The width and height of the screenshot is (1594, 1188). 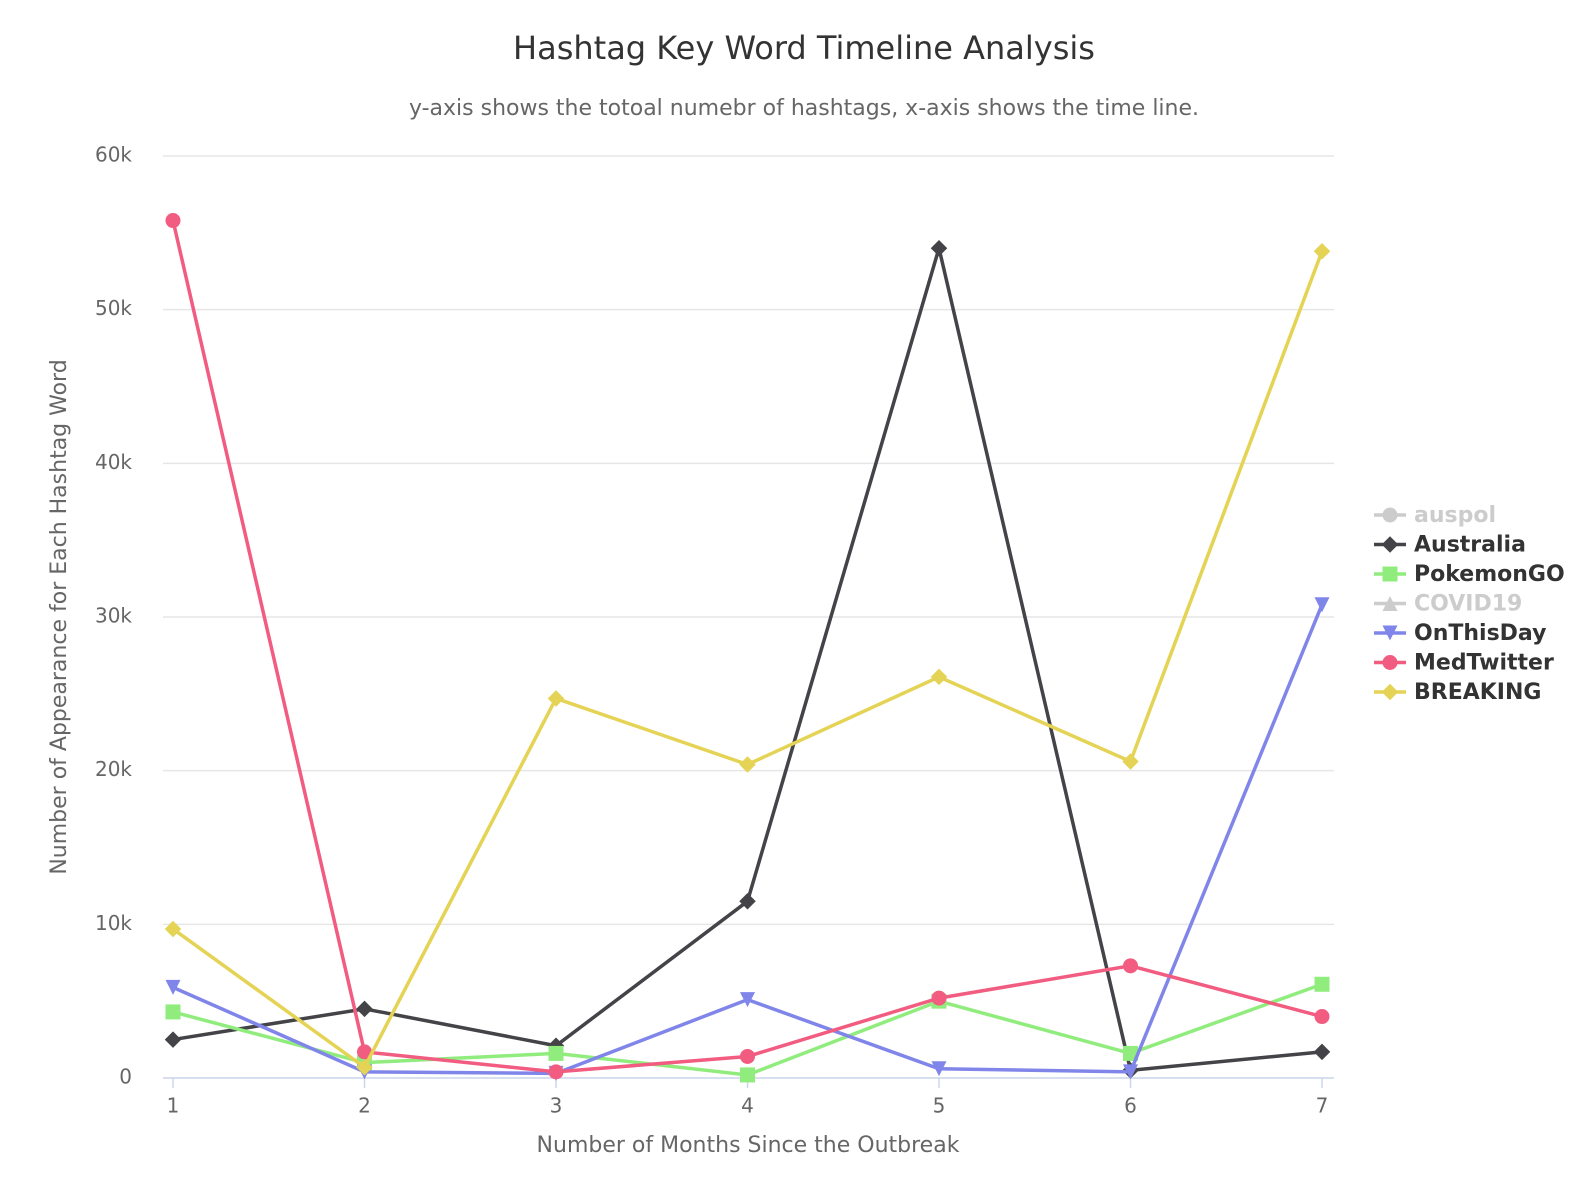 What do you see at coordinates (1480, 633) in the screenshot?
I see `legend-label: OnThisDay` at bounding box center [1480, 633].